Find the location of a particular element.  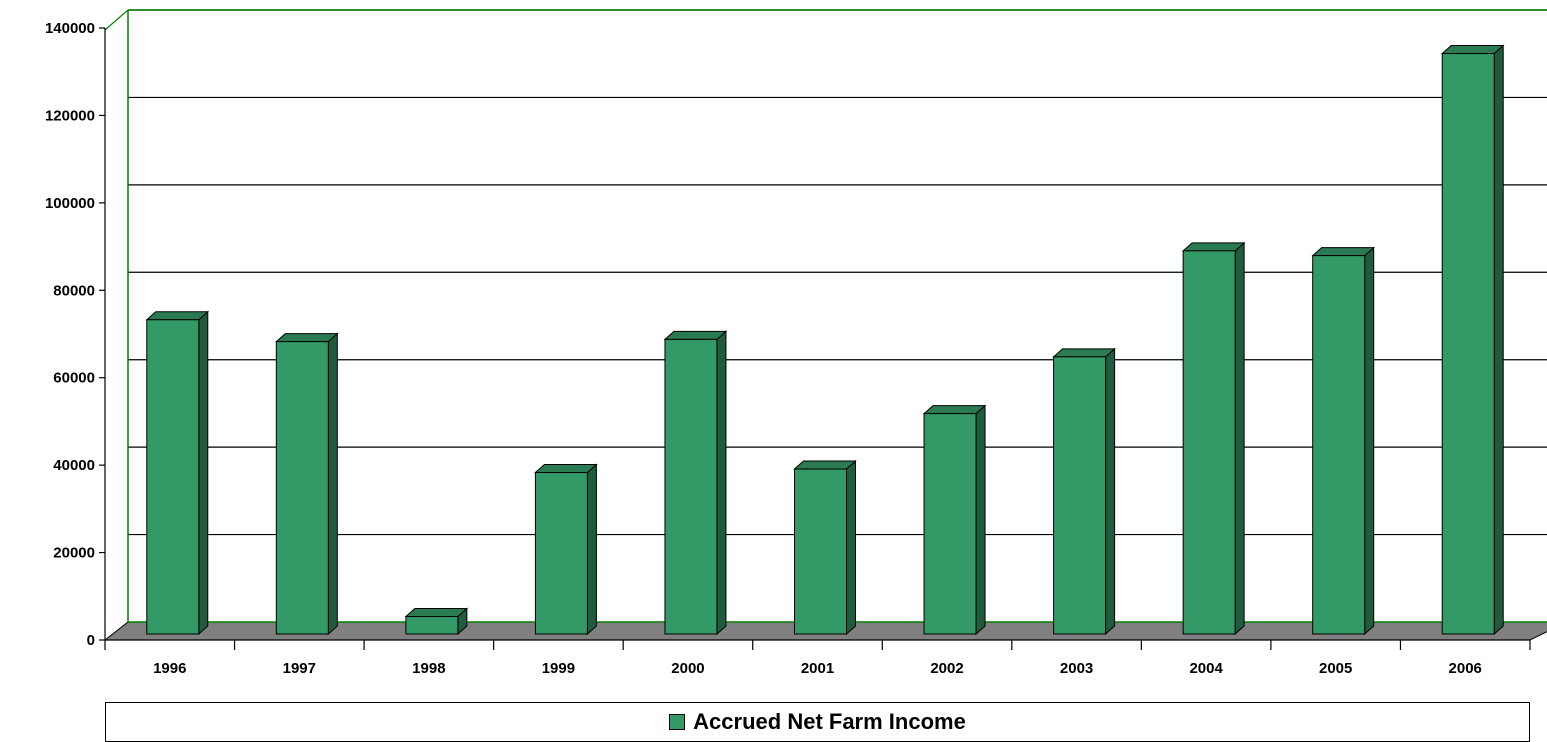

legend-swatch is located at coordinates (677, 722).